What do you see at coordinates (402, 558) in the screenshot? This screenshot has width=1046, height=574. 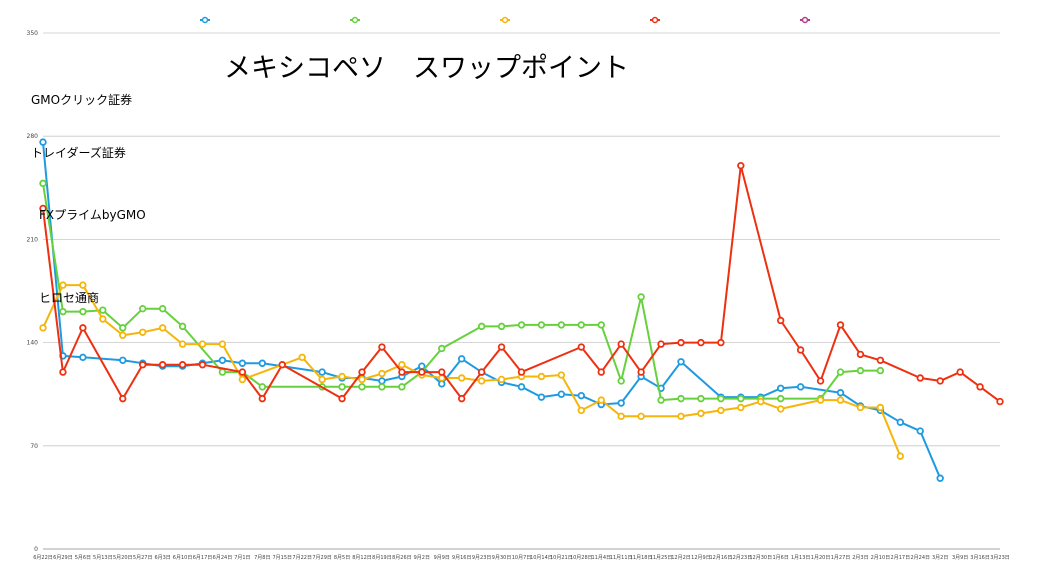 I see `x-tick-label: 8月26日` at bounding box center [402, 558].